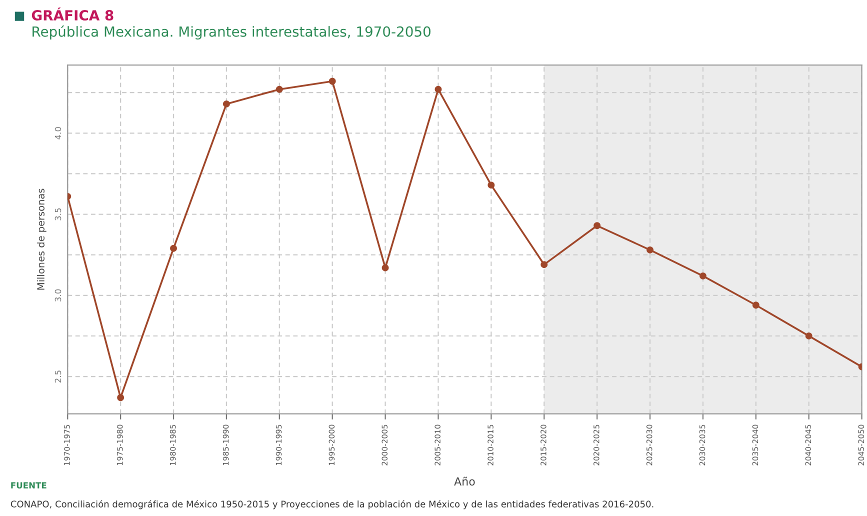  Describe the element at coordinates (58, 133) in the screenshot. I see `y-tick-label: 4.0` at that location.